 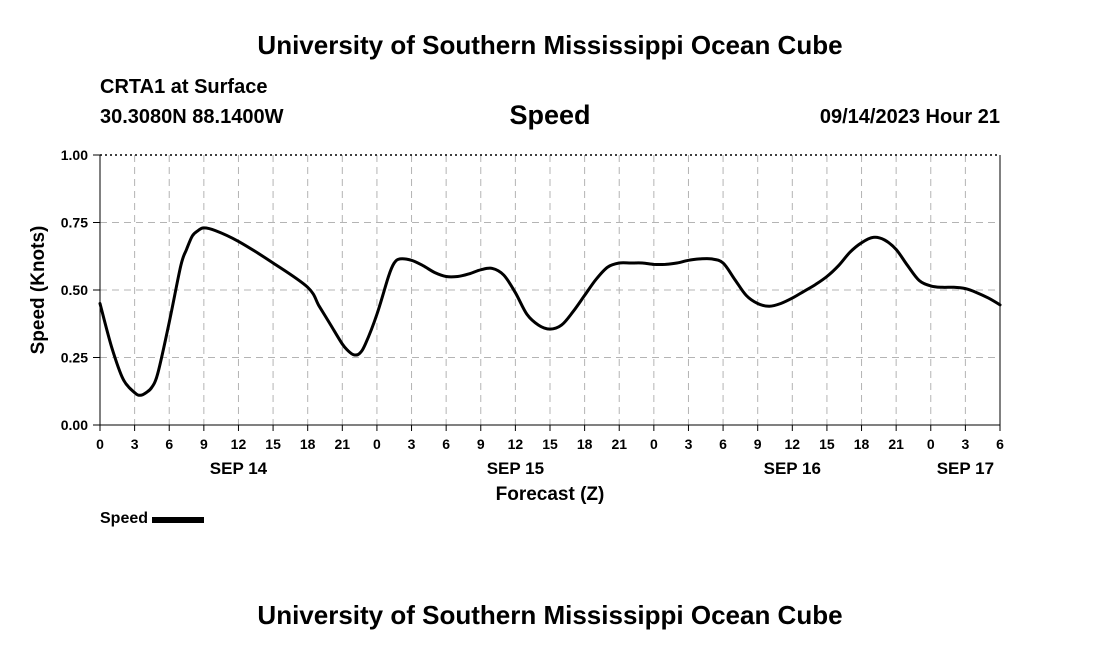 I want to click on y-tick-label: 0.75, so click(x=74, y=223).